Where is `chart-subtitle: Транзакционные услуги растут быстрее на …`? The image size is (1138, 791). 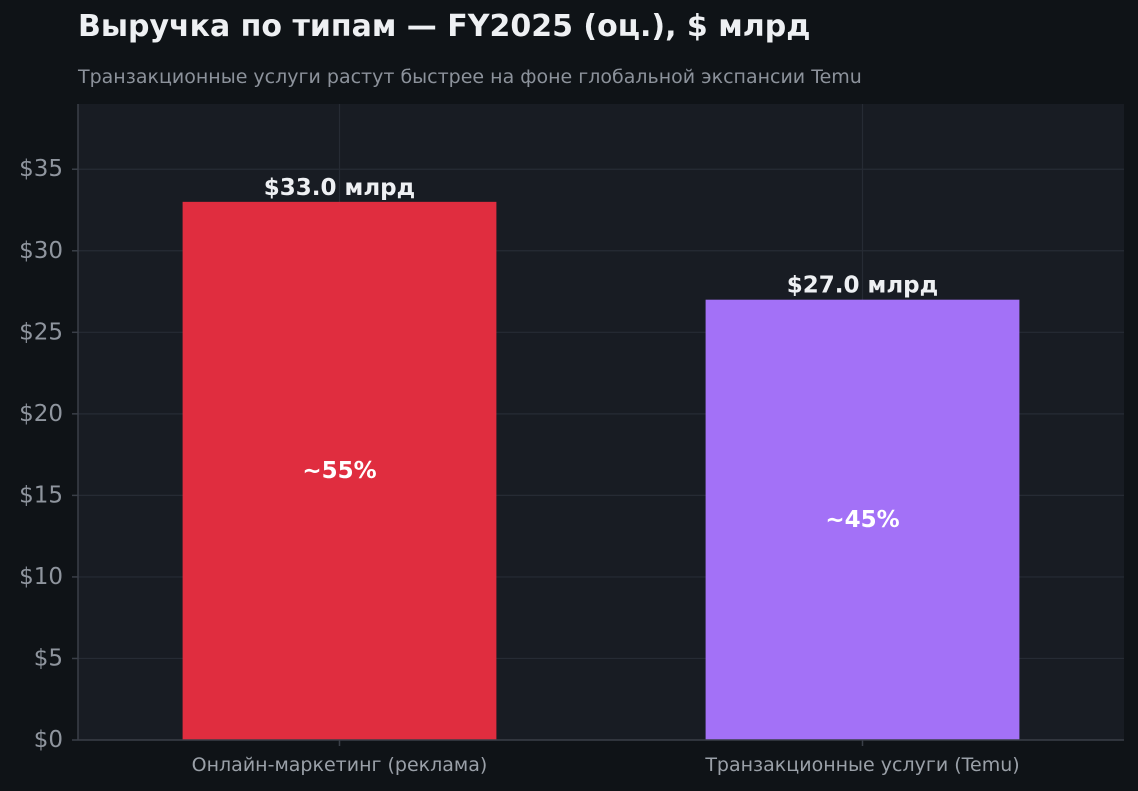 chart-subtitle: Транзакционные услуги растут быстрее на … is located at coordinates (470, 77).